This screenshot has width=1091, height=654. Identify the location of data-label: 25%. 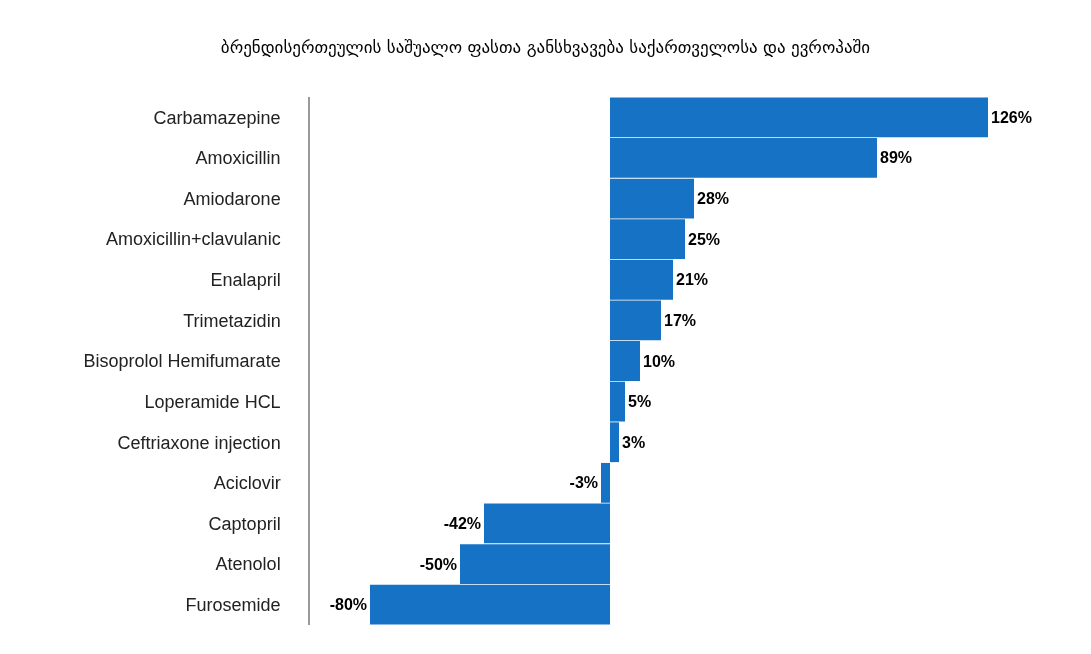
(704, 239).